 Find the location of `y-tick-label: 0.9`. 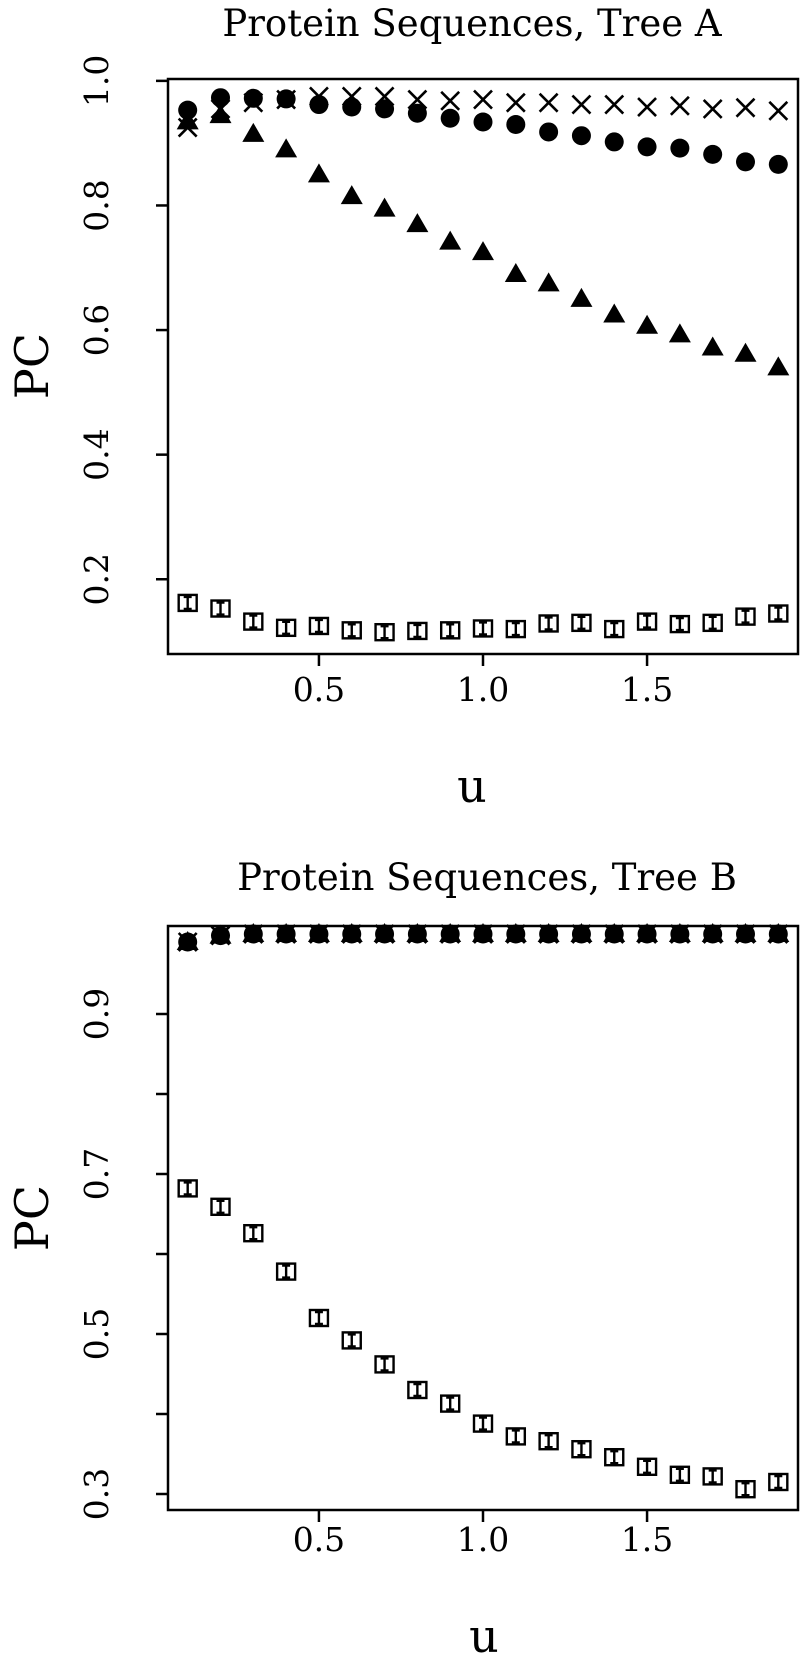

y-tick-label: 0.9 is located at coordinates (96, 1014).